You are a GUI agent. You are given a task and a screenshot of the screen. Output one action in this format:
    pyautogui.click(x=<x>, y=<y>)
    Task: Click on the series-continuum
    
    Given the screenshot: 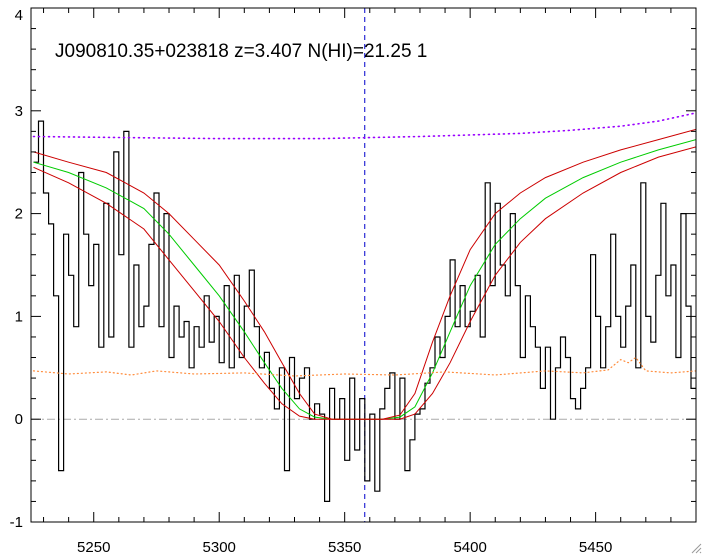 What is the action you would take?
    pyautogui.click(x=364, y=126)
    